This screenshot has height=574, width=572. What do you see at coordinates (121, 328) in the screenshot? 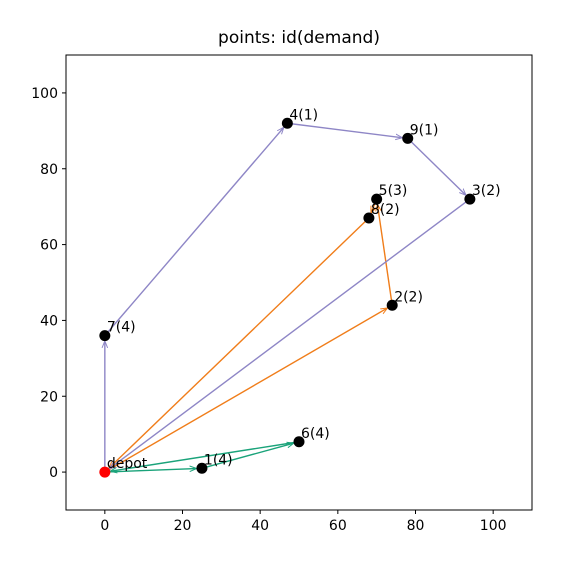
I see `point-label-7: 7(4)` at bounding box center [121, 328].